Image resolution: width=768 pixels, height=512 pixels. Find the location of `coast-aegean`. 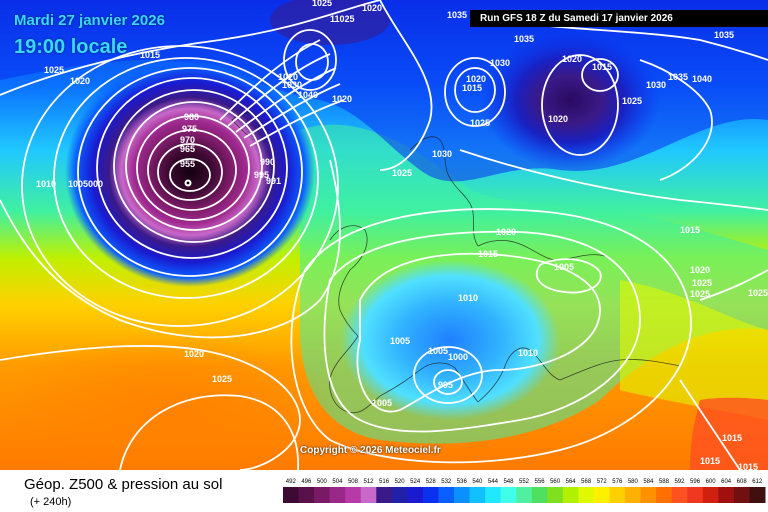

coast-aegean is located at coordinates (620, 370).